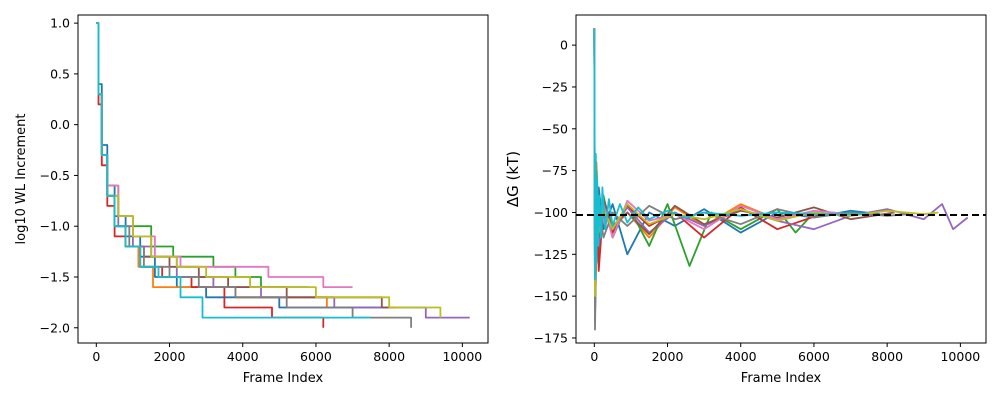 This screenshot has height=400, width=1000. I want to click on left-y-ticks: 1.0 0.5 0.0 −0.5 −1.0 −1.5 −2.0, so click(59, 175).